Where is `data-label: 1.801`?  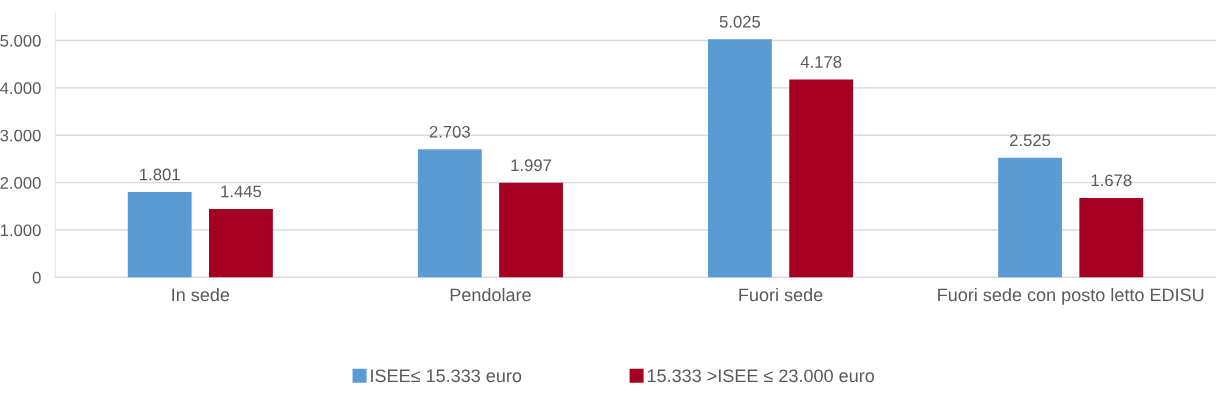 data-label: 1.801 is located at coordinates (160, 174).